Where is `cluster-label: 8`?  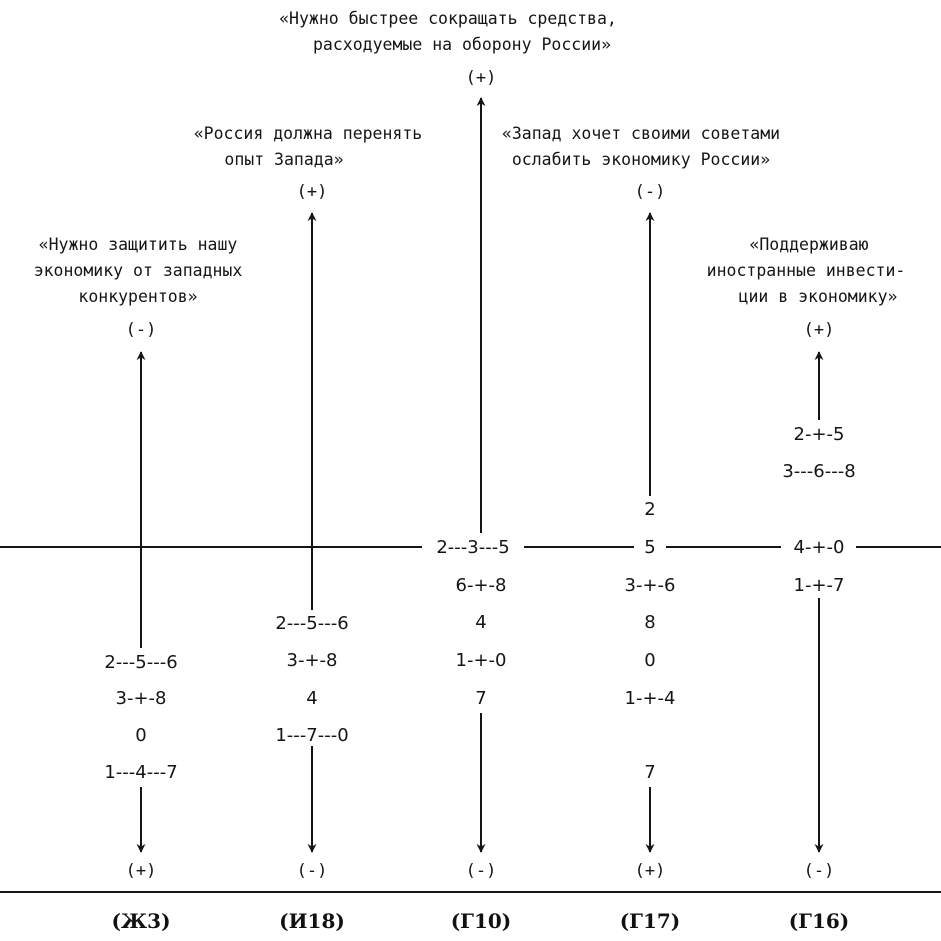 cluster-label: 8 is located at coordinates (649, 622).